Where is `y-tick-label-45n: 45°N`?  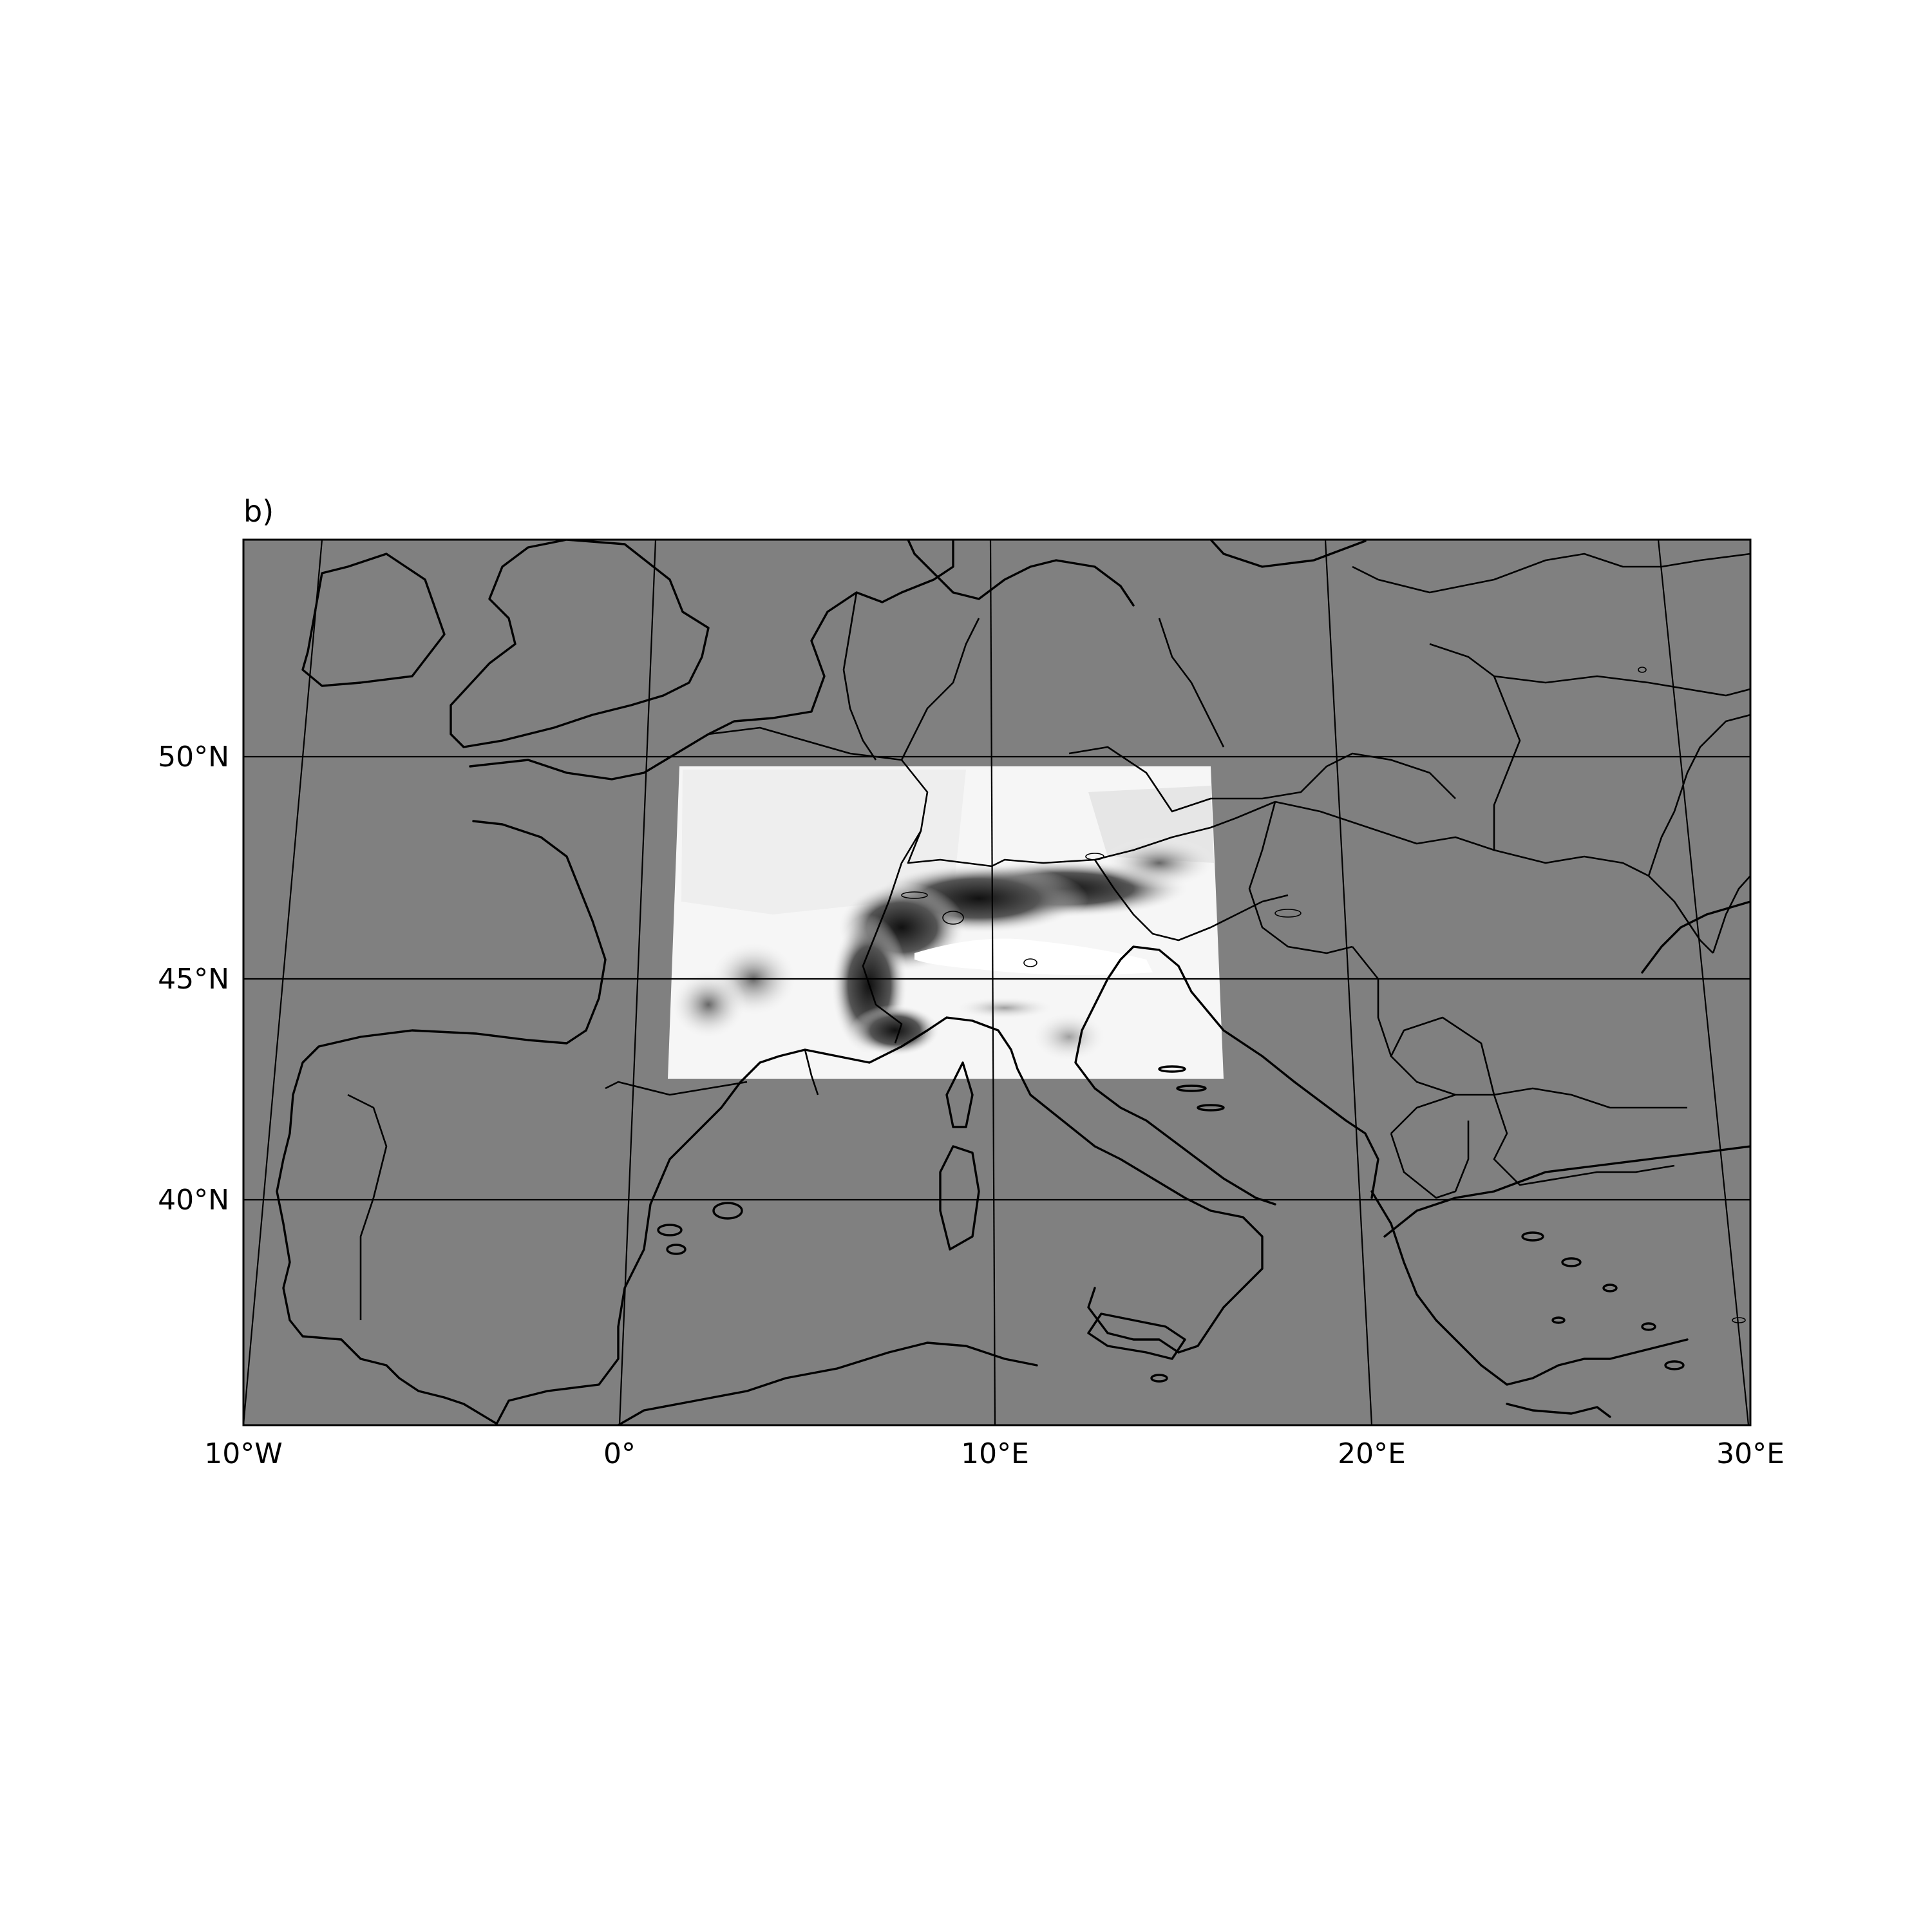
y-tick-label-45n: 45°N is located at coordinates (193, 979).